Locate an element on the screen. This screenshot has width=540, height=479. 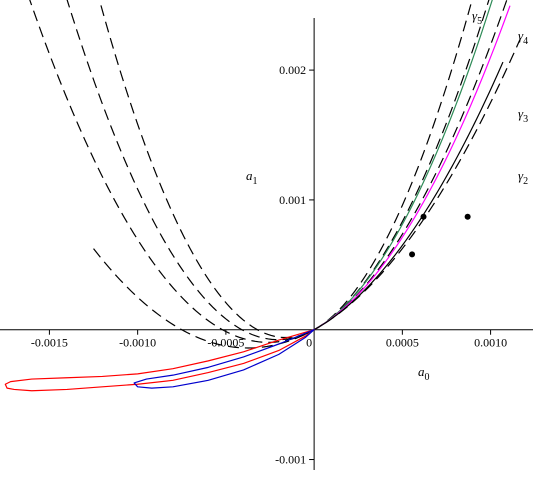
x-tick-label: 0.0010 is located at coordinates (490, 343).